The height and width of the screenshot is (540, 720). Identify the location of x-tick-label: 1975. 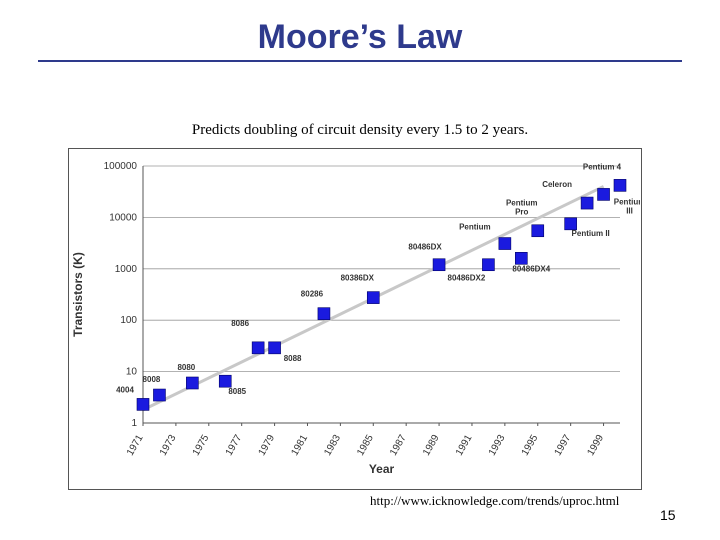
(201, 445).